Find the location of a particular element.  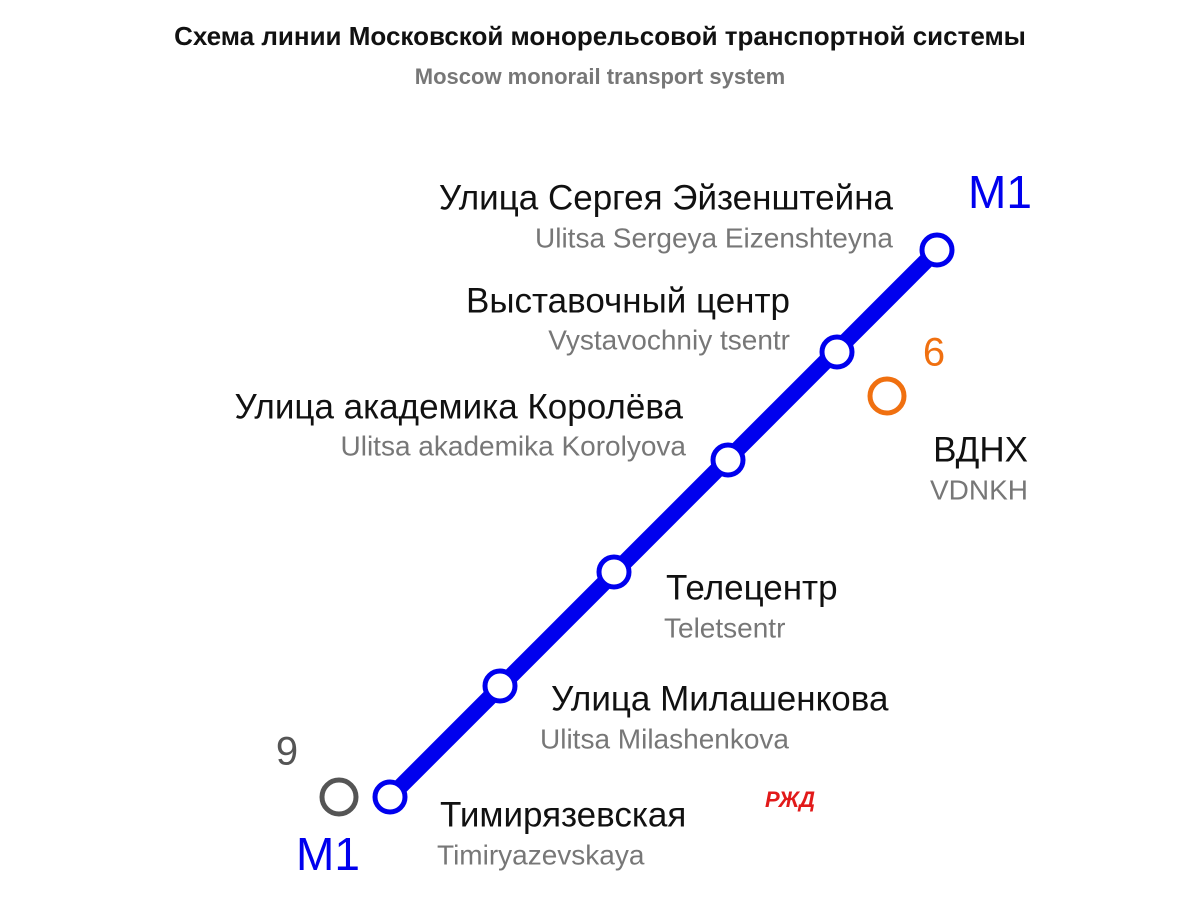

station-name-en: Ulitsa Milashenkova is located at coordinates (664, 738).